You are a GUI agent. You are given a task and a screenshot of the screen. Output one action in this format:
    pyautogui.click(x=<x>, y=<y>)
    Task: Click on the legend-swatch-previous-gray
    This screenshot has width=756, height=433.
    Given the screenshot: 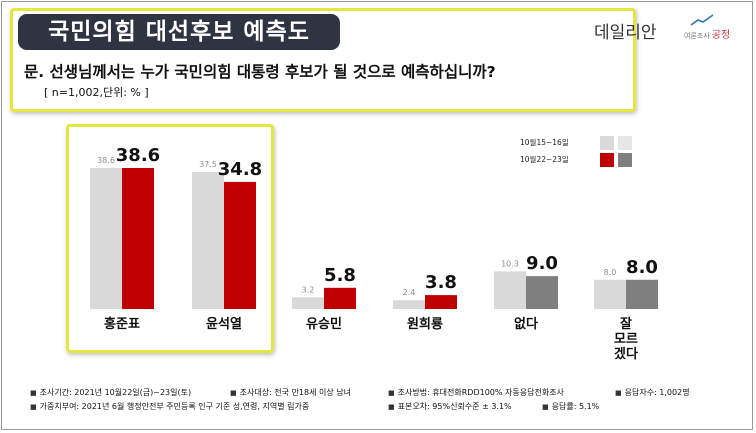 What is the action you would take?
    pyautogui.click(x=625, y=143)
    